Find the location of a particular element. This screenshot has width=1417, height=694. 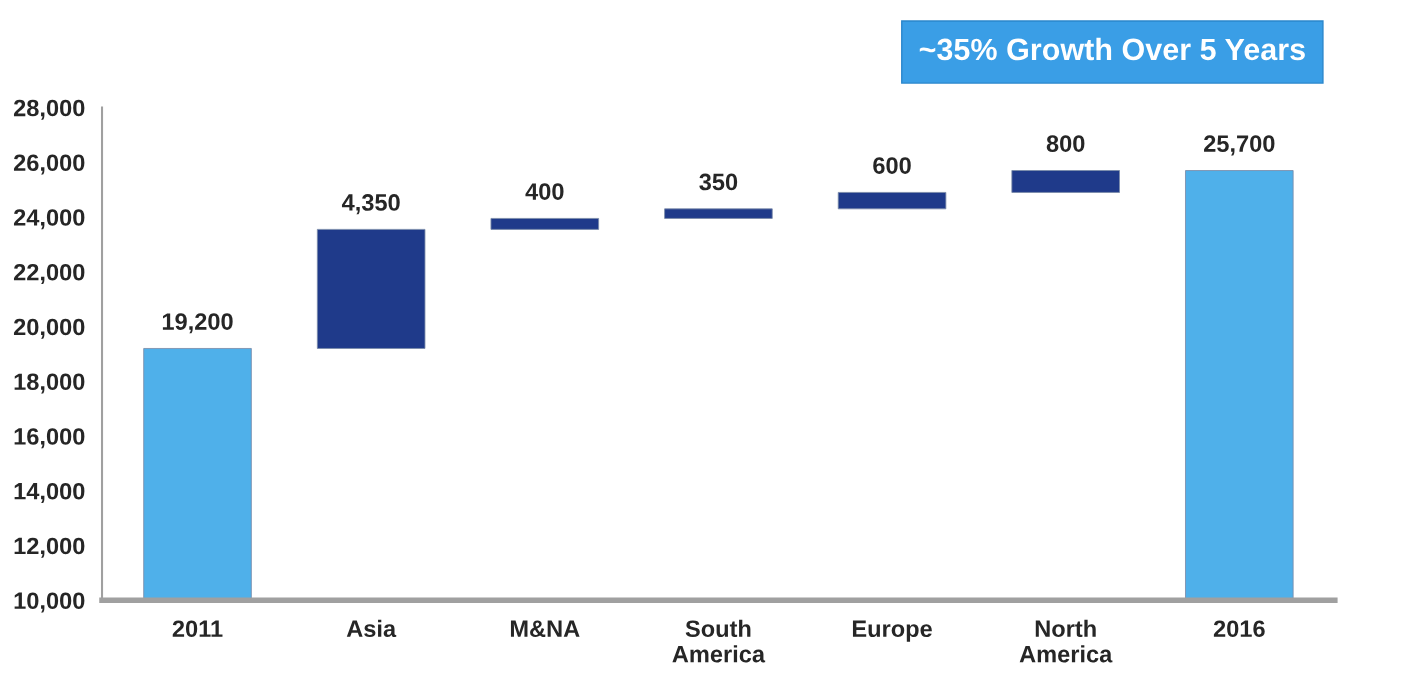

data-label: 25,700 is located at coordinates (1239, 145).